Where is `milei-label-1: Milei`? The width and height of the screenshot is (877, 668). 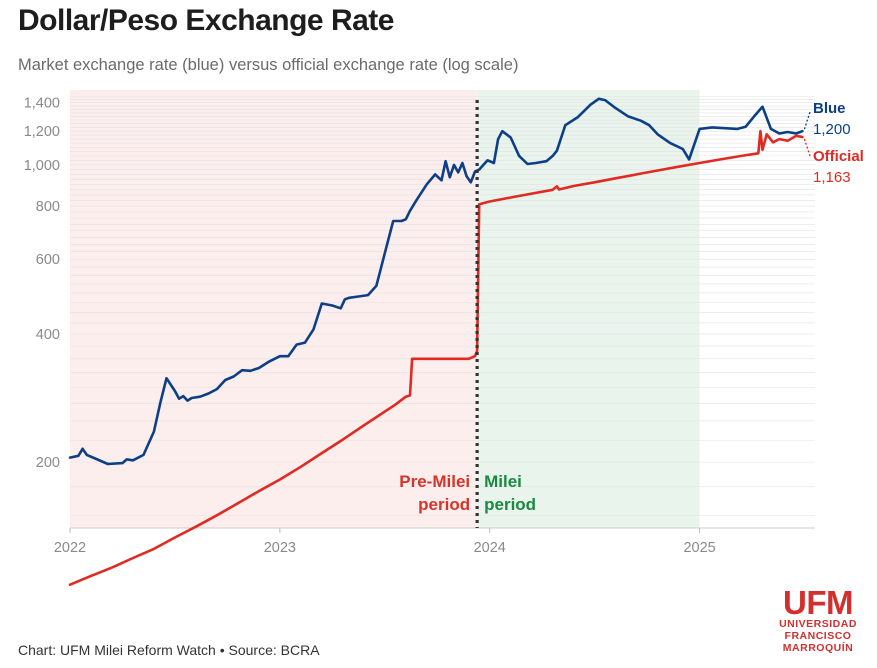 milei-label-1: Milei is located at coordinates (503, 481).